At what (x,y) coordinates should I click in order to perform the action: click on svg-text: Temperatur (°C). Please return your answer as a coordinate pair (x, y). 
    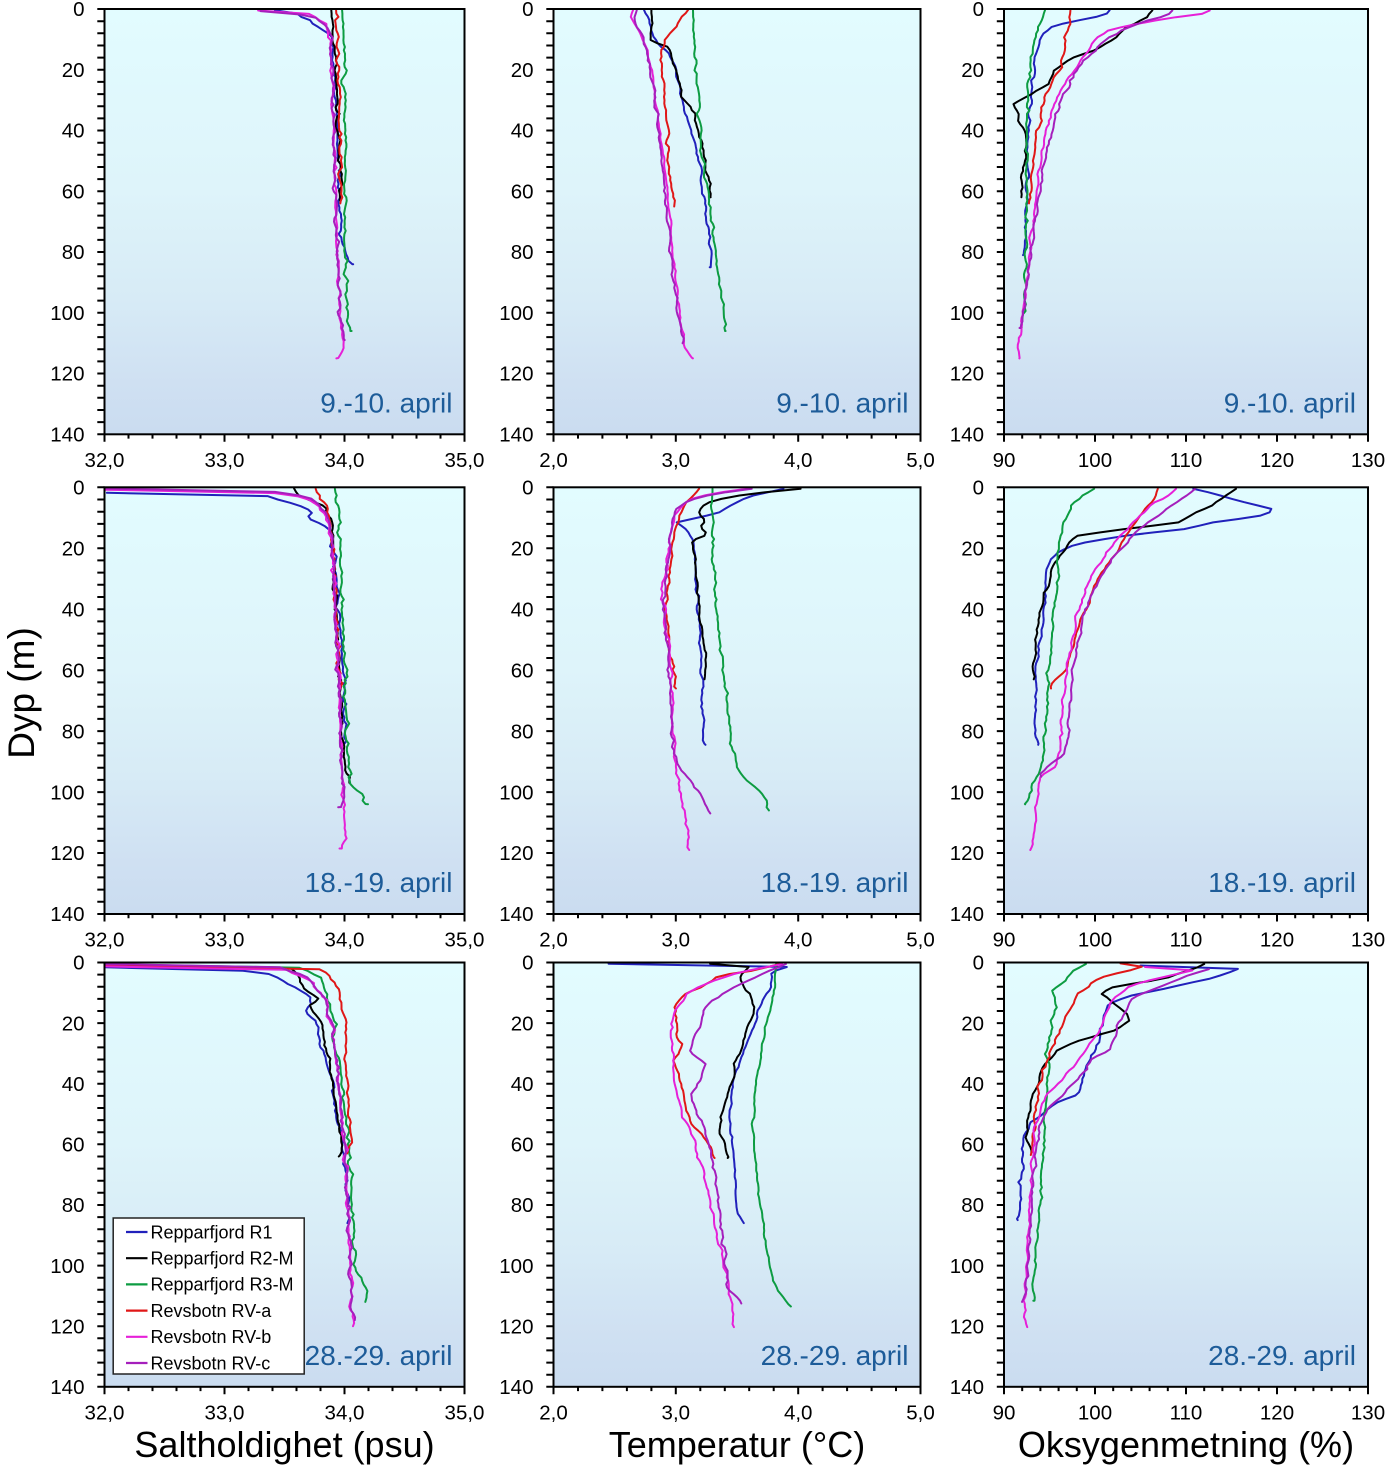
    Looking at the image, I should click on (737, 1444).